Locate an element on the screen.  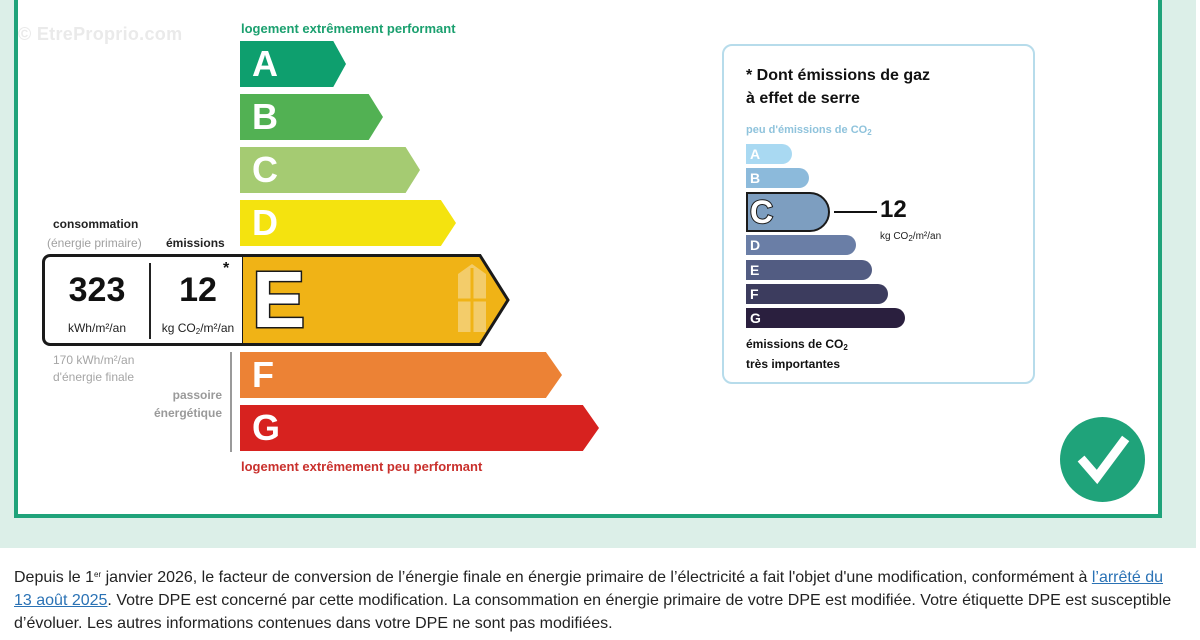
dpe-class-d: D is located at coordinates (348, 223).